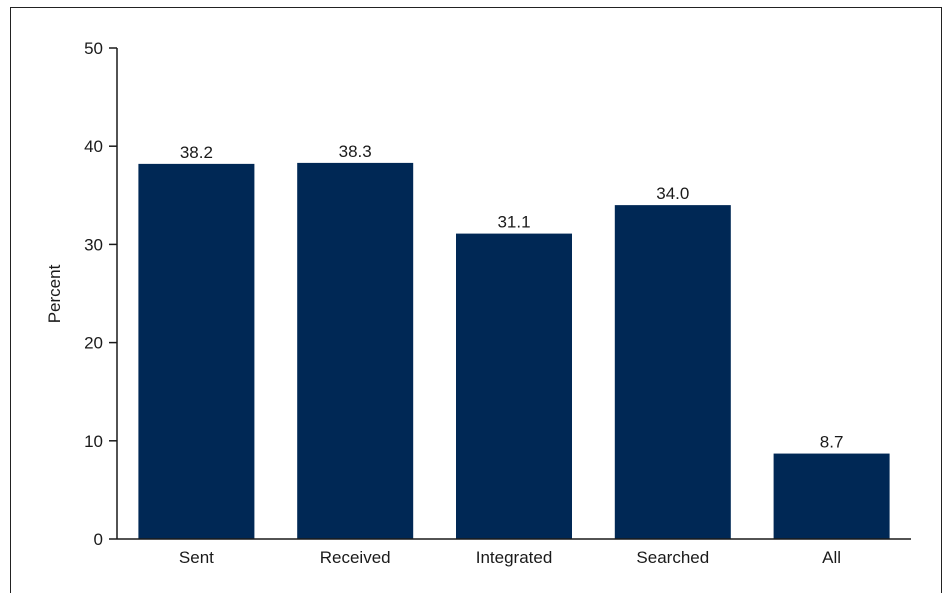 The image size is (950, 593). What do you see at coordinates (93, 146) in the screenshot?
I see `y-tick-label: 40` at bounding box center [93, 146].